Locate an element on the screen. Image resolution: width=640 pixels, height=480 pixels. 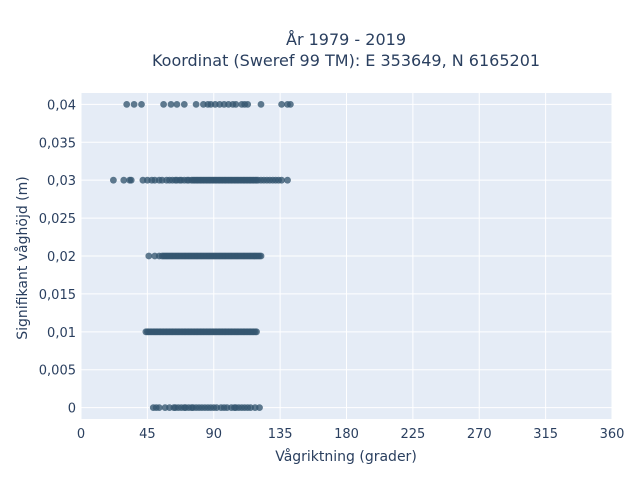
x-tick-label: 315 is located at coordinates (545, 434).